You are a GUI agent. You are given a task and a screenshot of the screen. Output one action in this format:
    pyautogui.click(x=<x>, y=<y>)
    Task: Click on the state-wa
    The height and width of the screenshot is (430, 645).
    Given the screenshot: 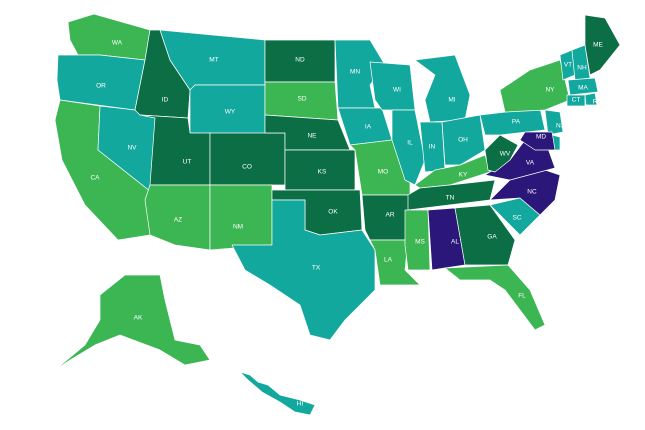 What is the action you would take?
    pyautogui.click(x=109, y=37)
    